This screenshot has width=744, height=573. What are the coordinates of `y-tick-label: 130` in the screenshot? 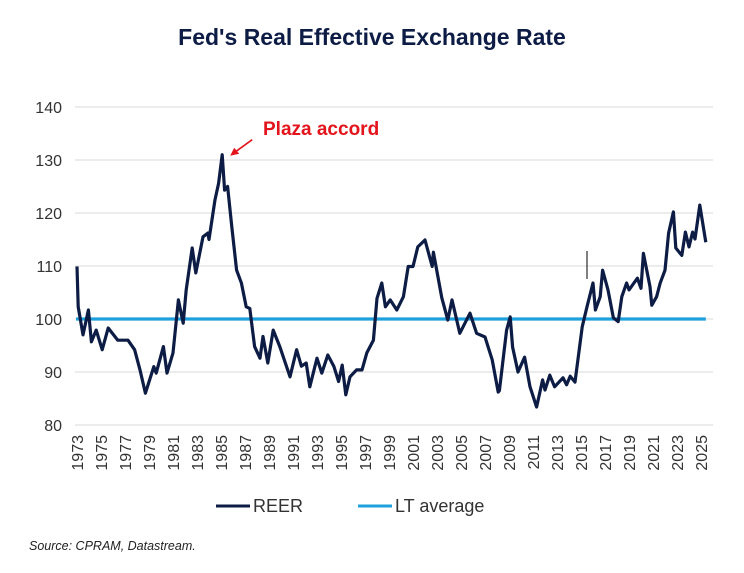 It's located at (48, 161).